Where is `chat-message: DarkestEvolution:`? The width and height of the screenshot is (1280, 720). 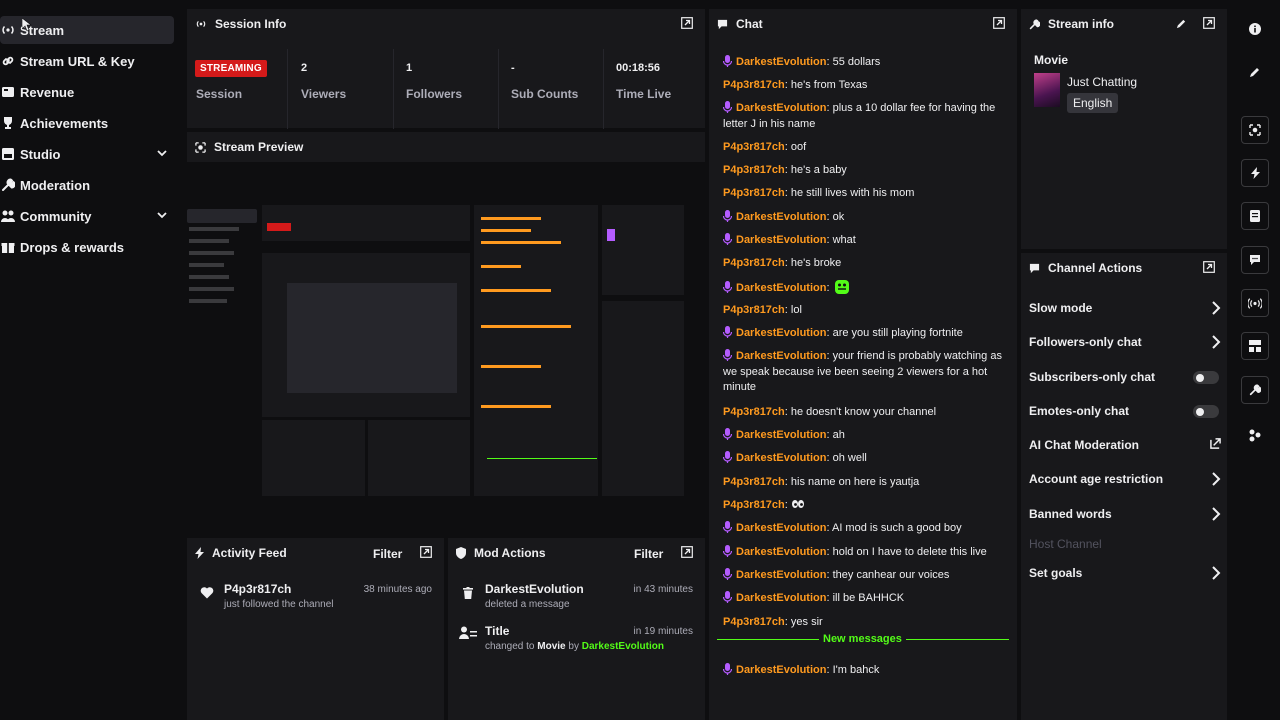 chat-message: DarkestEvolution: is located at coordinates (863, 288).